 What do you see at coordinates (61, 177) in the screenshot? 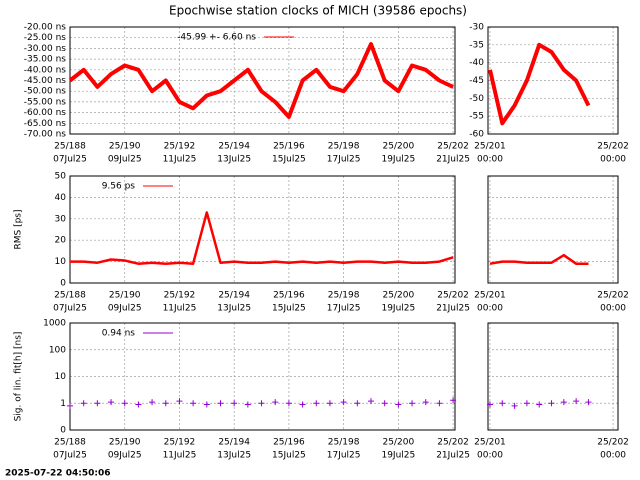
I see `y-tick-label: 50` at bounding box center [61, 177].